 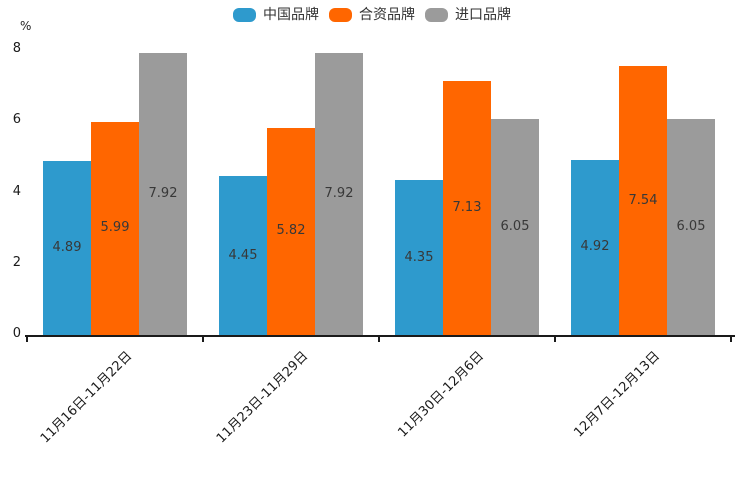 What do you see at coordinates (16, 262) in the screenshot?
I see `y-tick-label: 2` at bounding box center [16, 262].